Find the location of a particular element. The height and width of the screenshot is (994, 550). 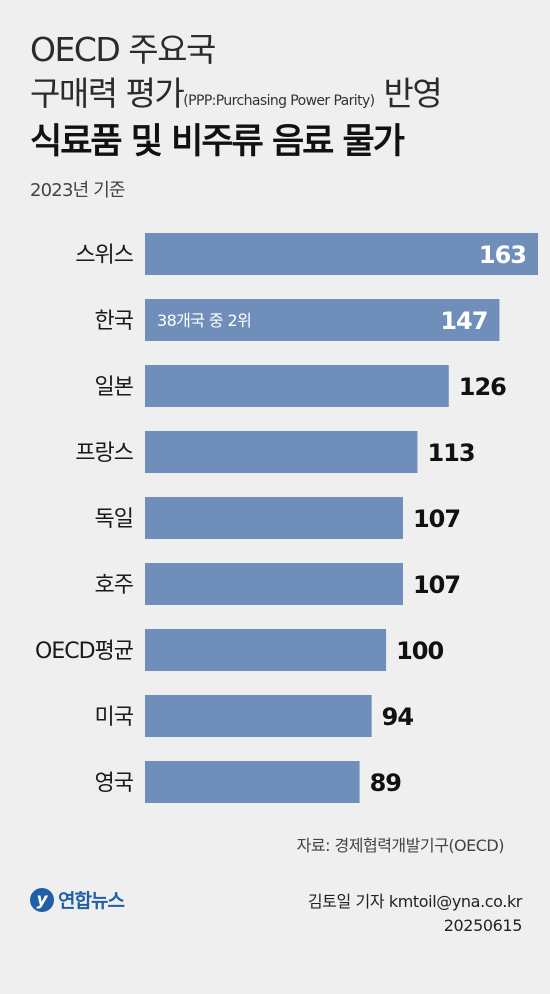

chart-title-text: 식료품 및 비주류 음료 물가 is located at coordinates (217, 142).